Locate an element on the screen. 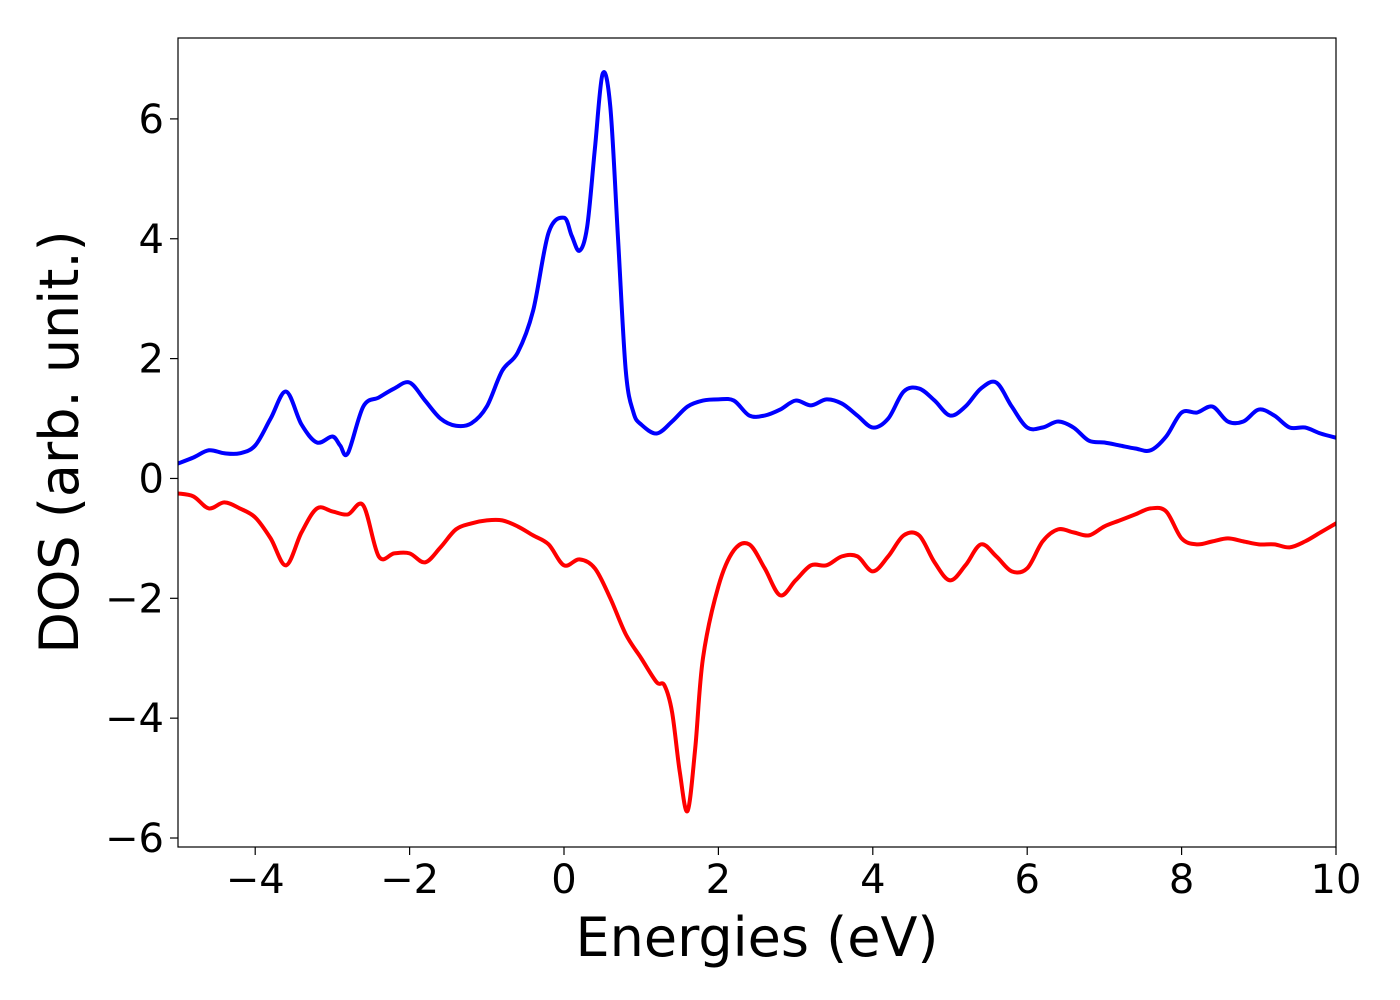 The image size is (1400, 1000). y-tick-label: −4 is located at coordinates (134, 719).